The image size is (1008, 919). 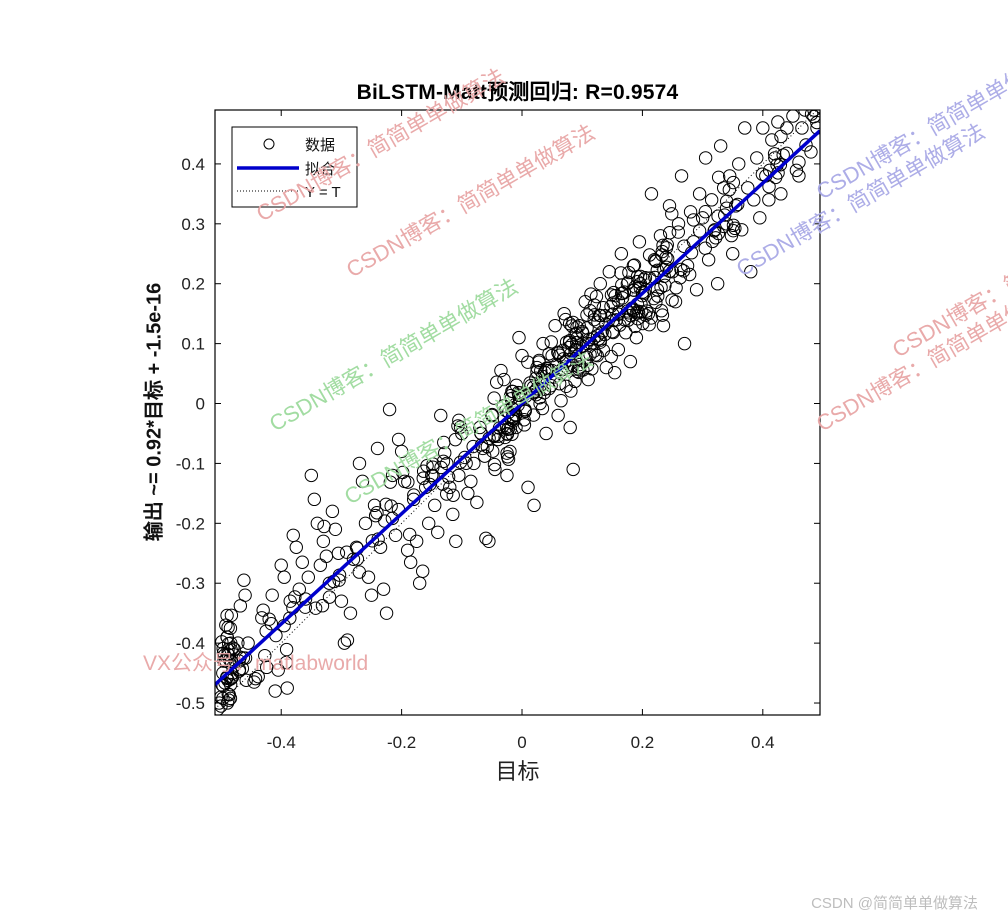 What do you see at coordinates (860, 200) in the screenshot?
I see `watermark-csdn-6: CSDN博客：简简单单做算法` at bounding box center [860, 200].